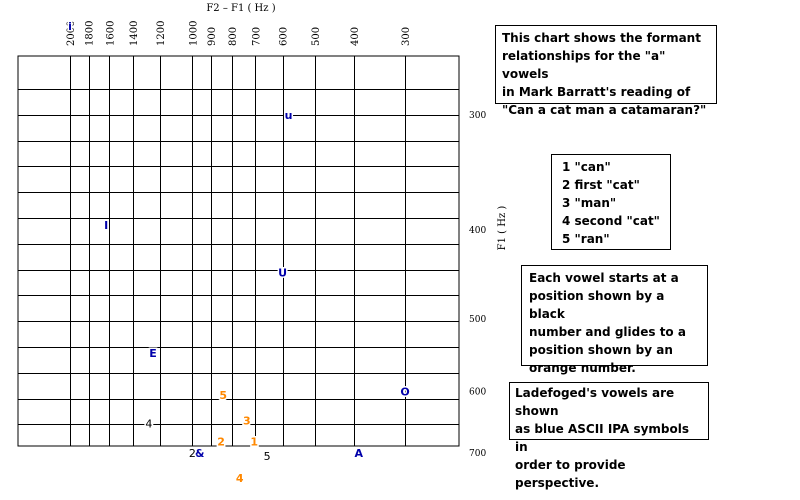  What do you see at coordinates (586, 239) in the screenshot?
I see `legend-item-ran: 5 "ran"` at bounding box center [586, 239].